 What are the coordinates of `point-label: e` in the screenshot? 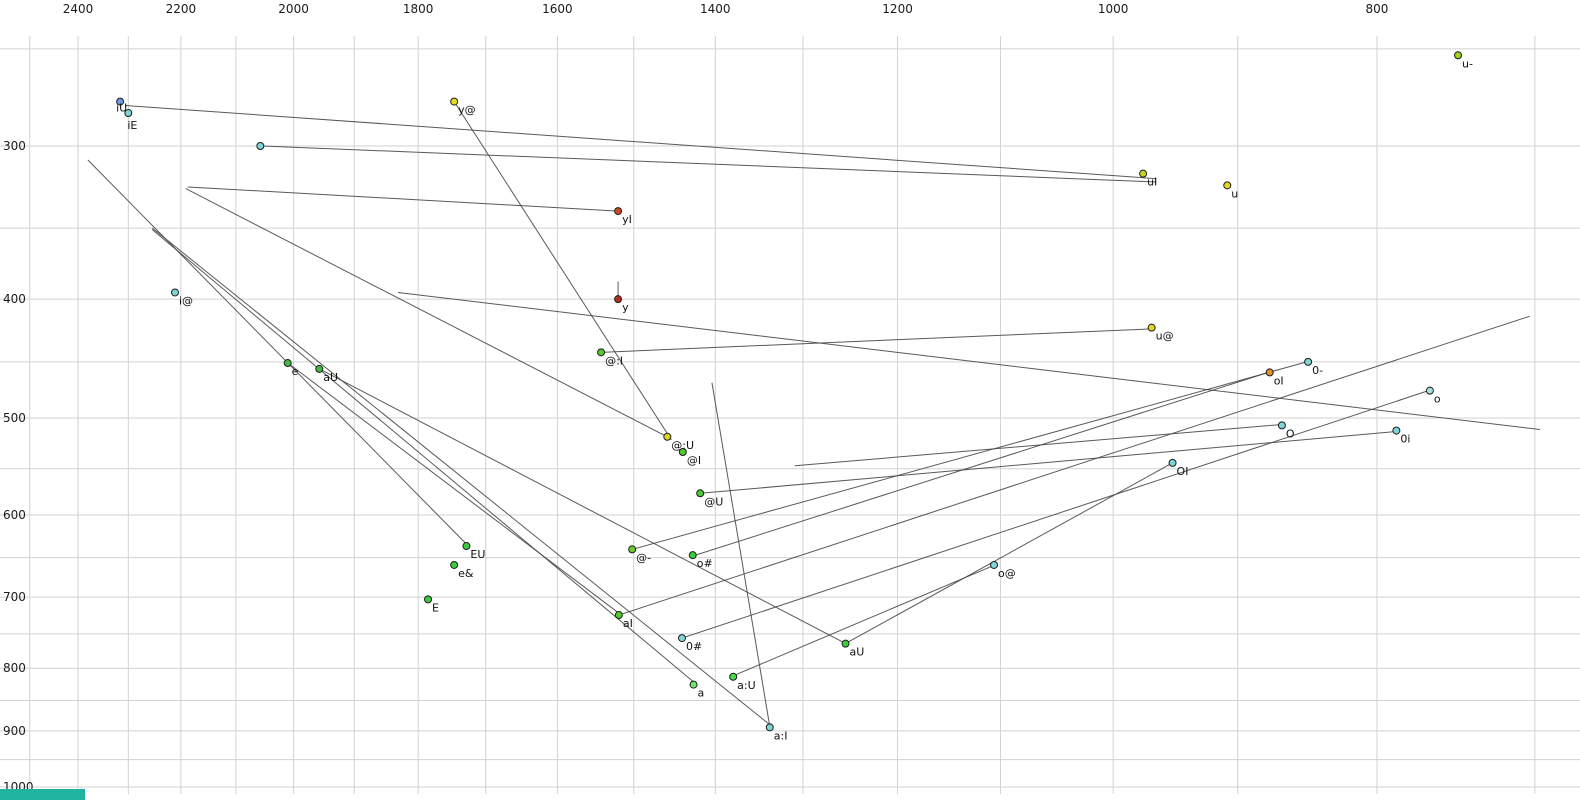 It's located at (295, 371).